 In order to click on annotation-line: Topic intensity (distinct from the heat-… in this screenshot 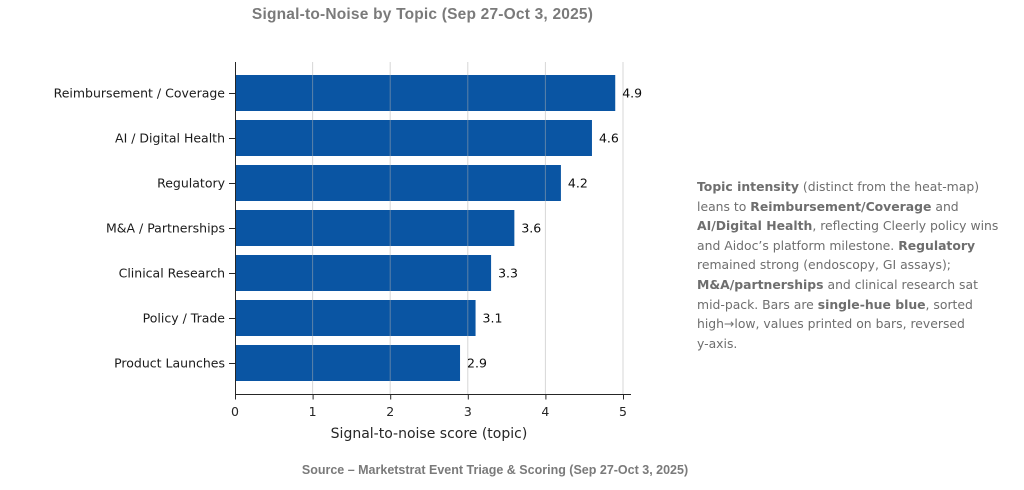, I will do `click(860, 187)`.